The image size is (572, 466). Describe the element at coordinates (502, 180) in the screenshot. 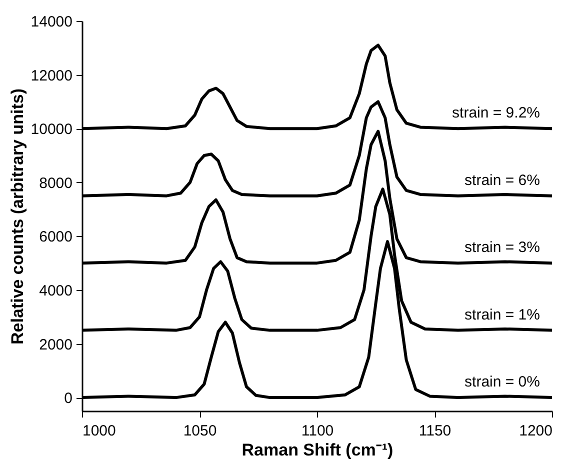

I see `series-label: strain = 6%` at that location.